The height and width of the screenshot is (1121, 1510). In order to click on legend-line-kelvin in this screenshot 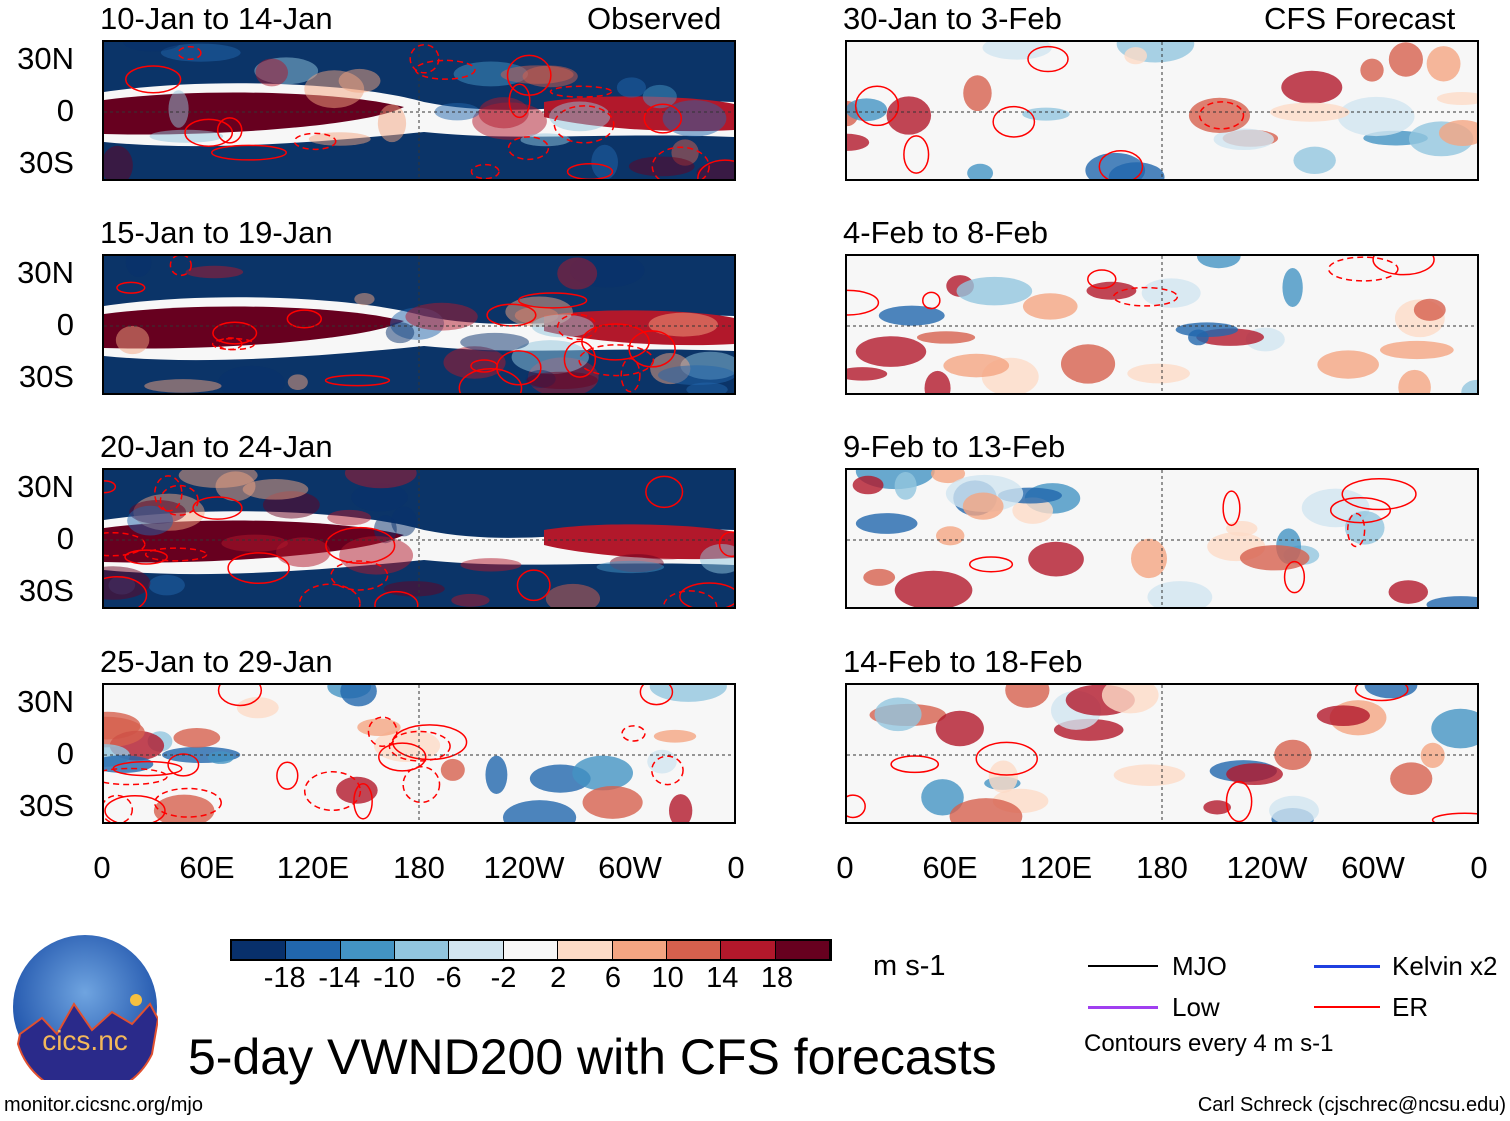, I will do `click(1347, 966)`.